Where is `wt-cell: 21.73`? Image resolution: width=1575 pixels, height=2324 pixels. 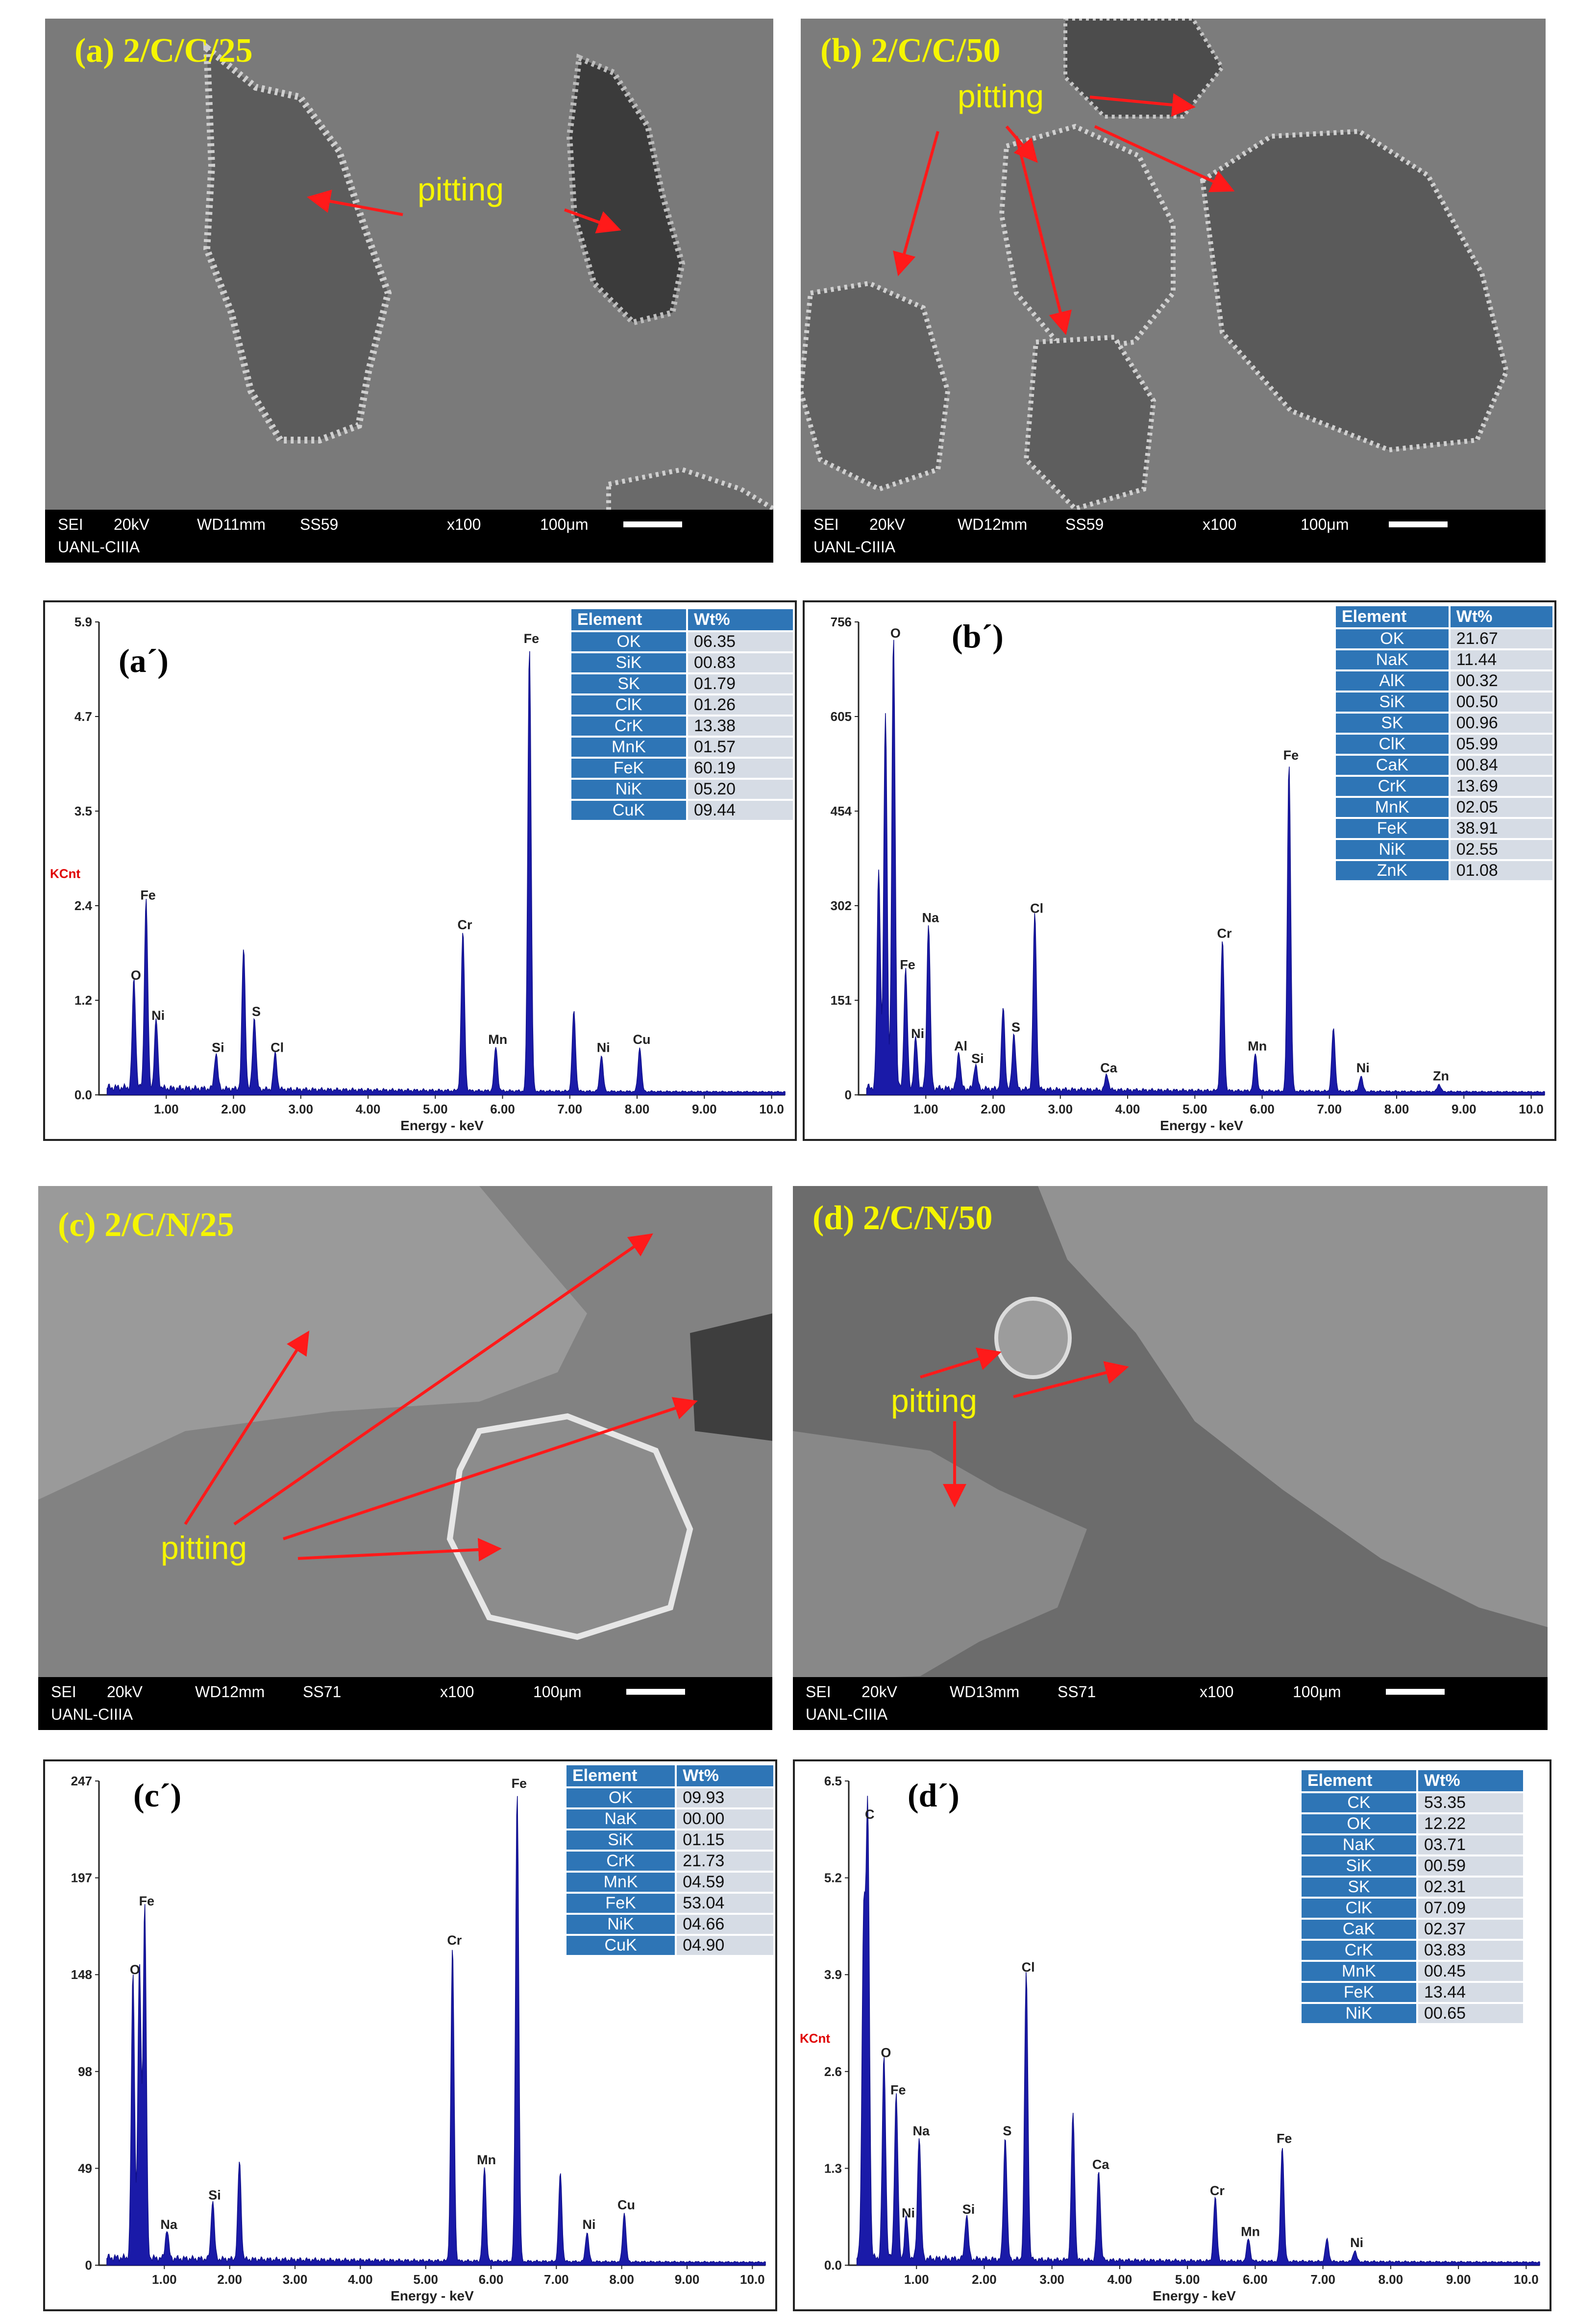
wt-cell: 21.73 is located at coordinates (725, 1861).